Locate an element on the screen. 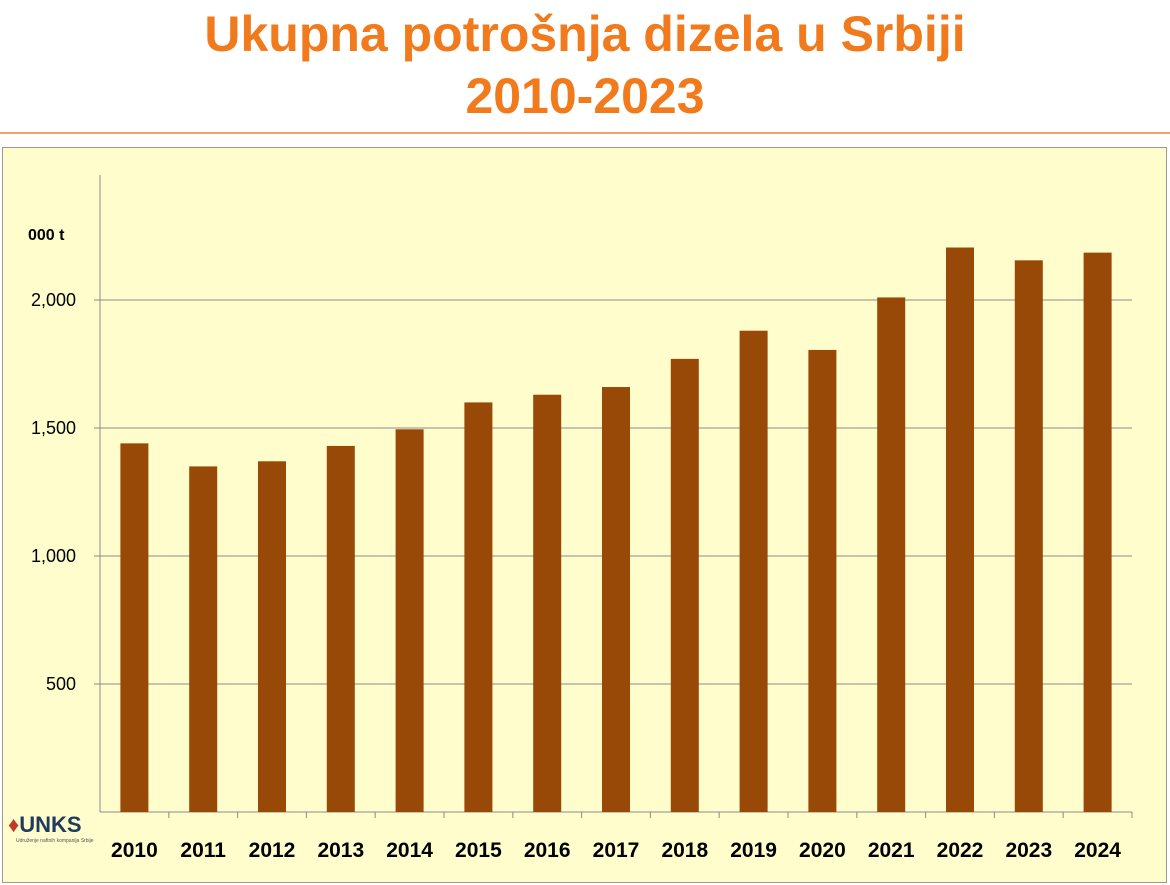 This screenshot has height=885, width=1170. bar-2020 is located at coordinates (822, 580).